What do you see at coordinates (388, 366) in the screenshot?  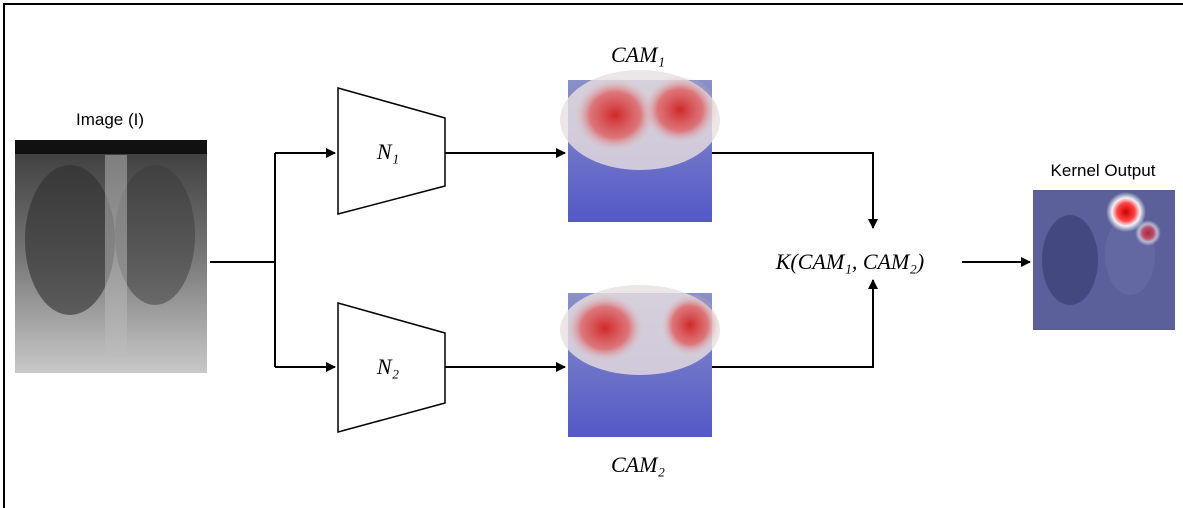 I see `network-2-label: N₂` at bounding box center [388, 366].